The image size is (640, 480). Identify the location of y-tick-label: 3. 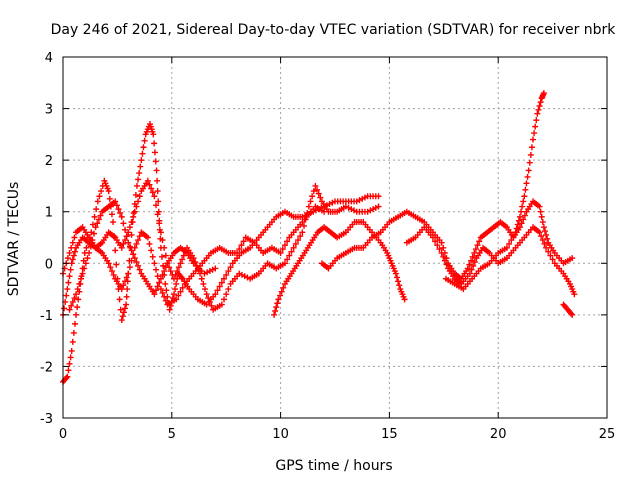
(49, 110).